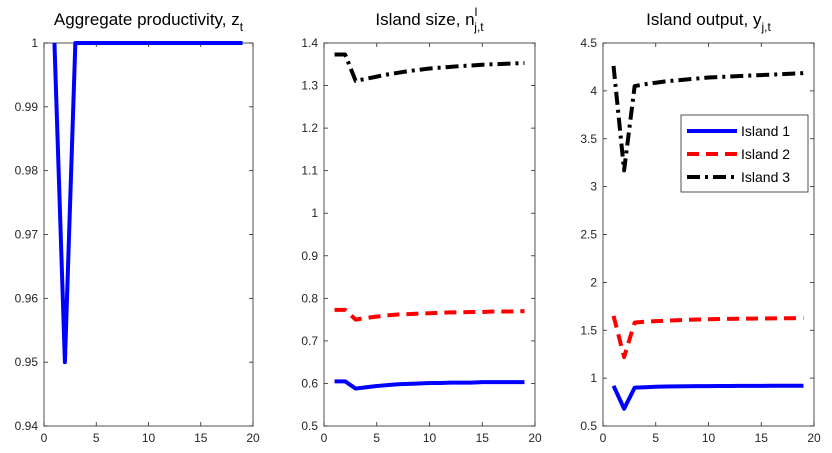 The width and height of the screenshot is (832, 453). What do you see at coordinates (593, 91) in the screenshot?
I see `y-tick-label: 4` at bounding box center [593, 91].